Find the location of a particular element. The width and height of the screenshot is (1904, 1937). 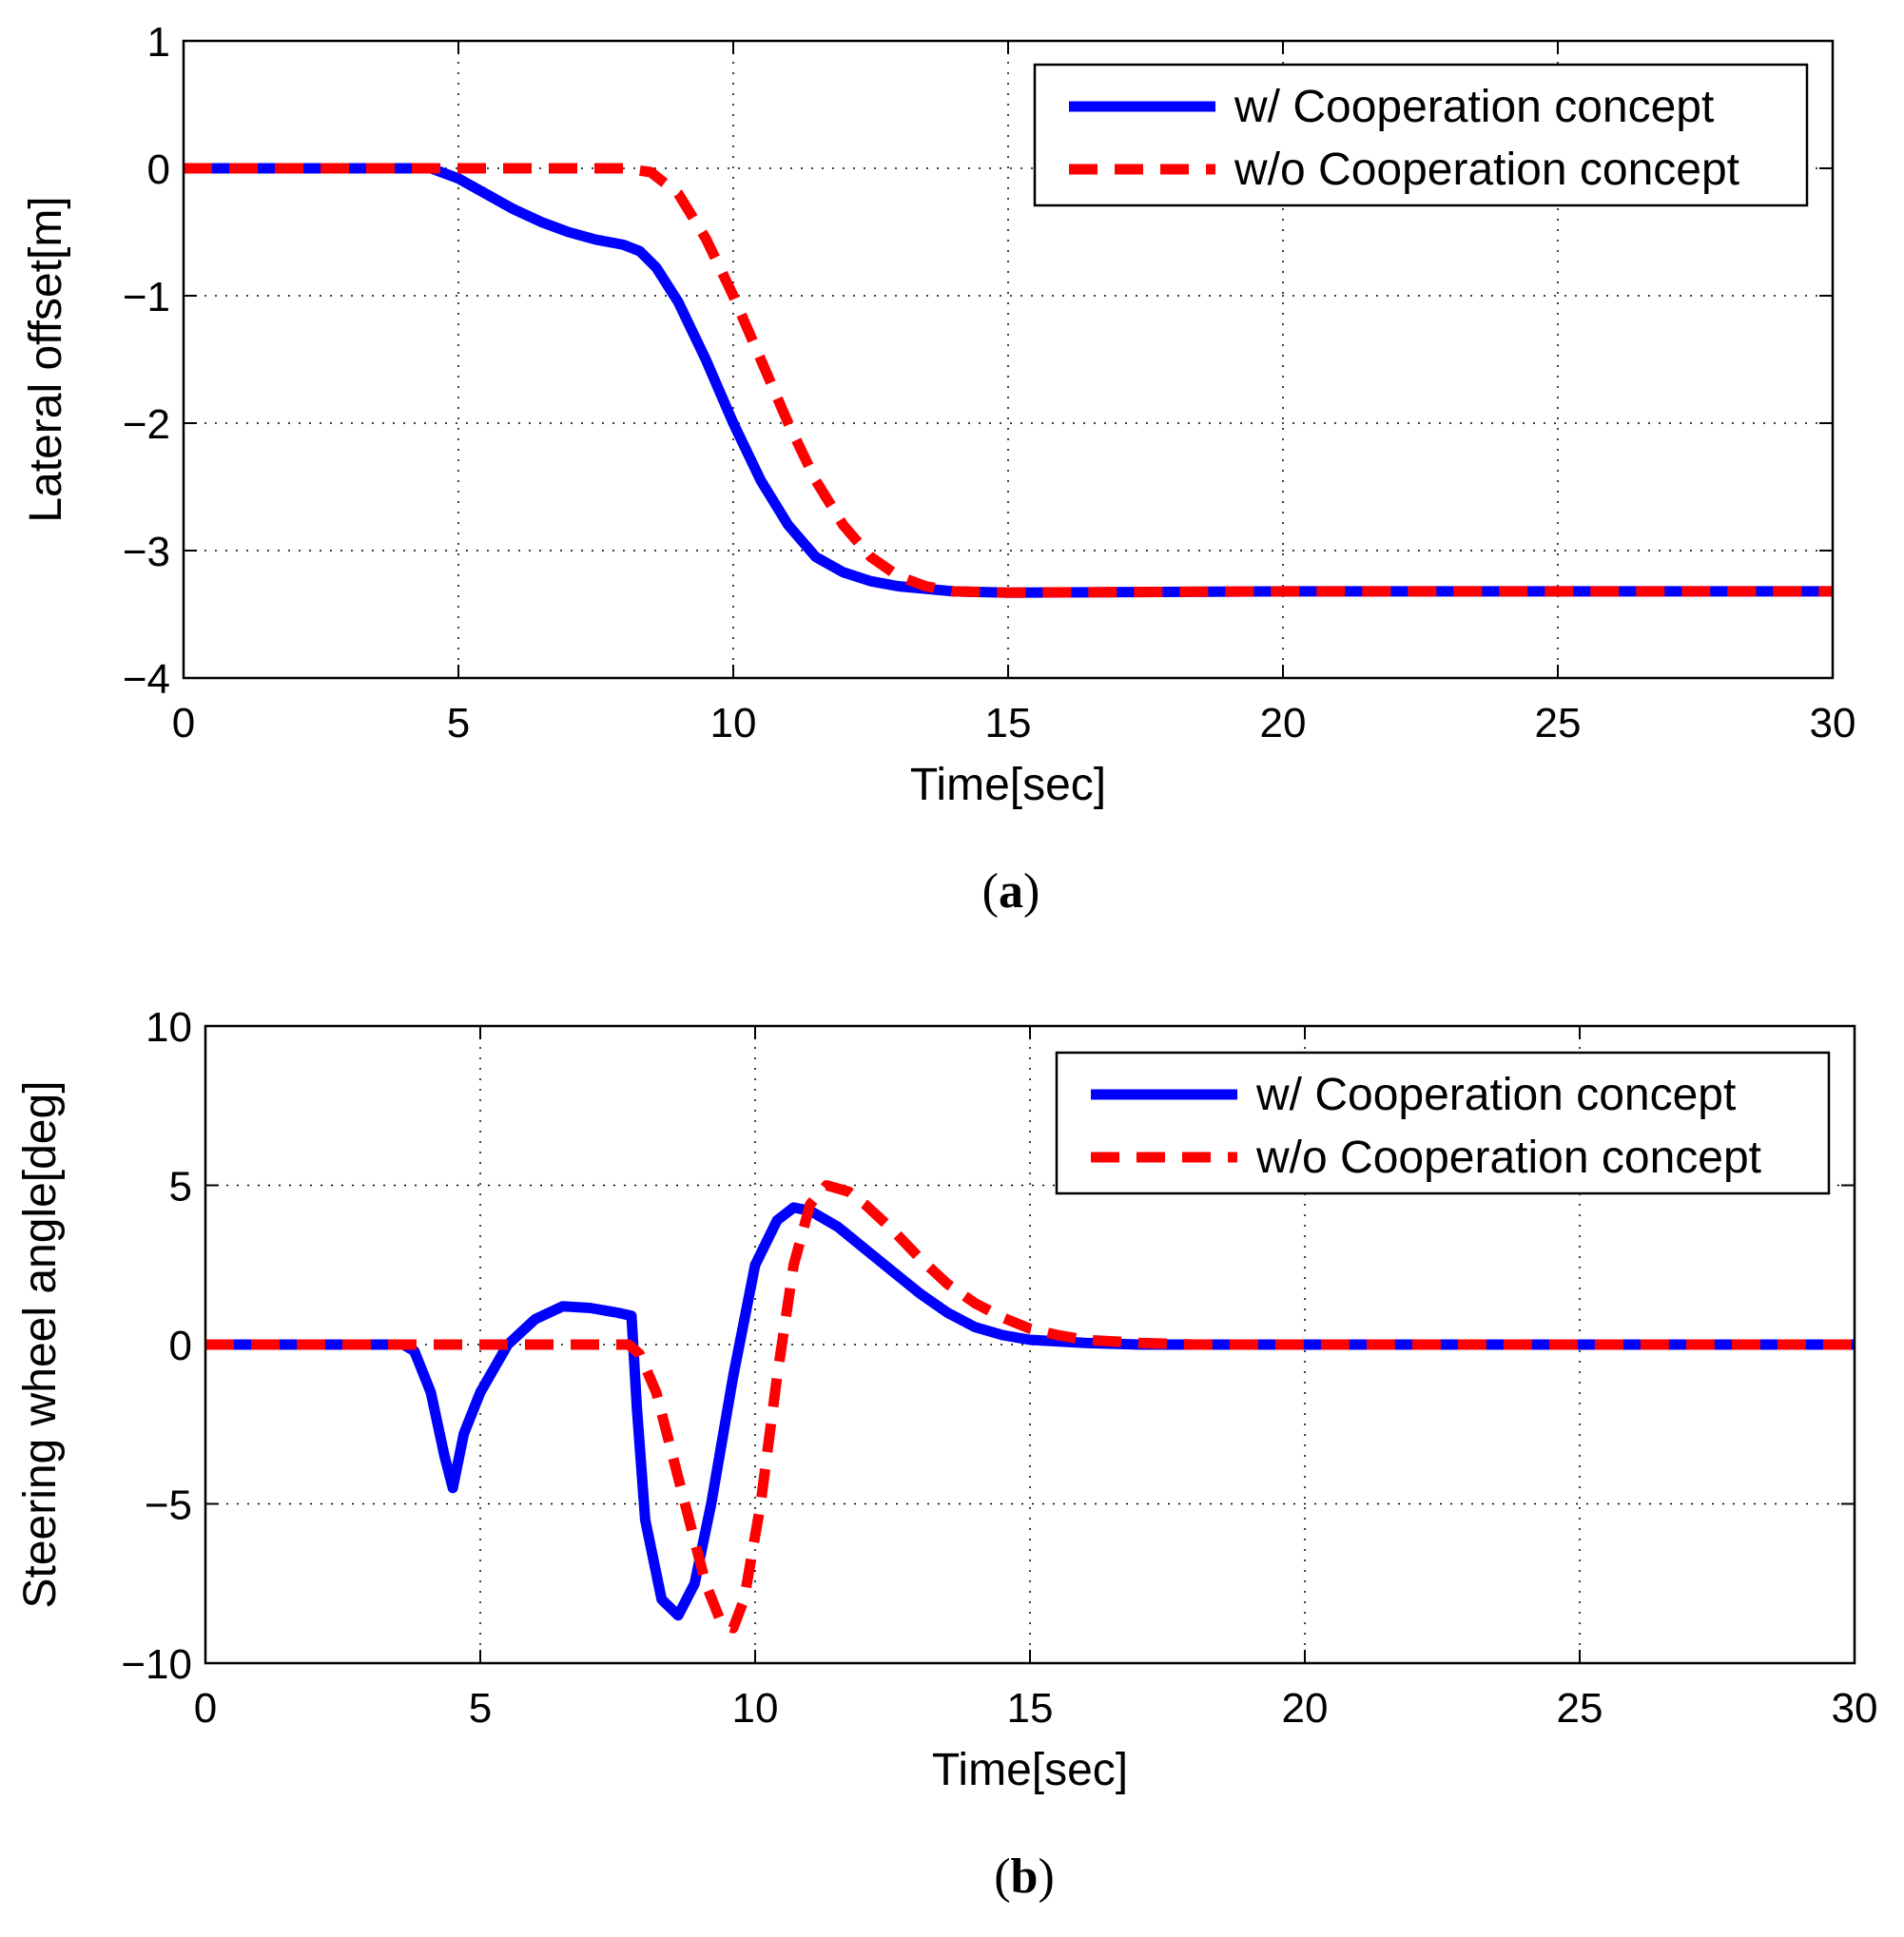

caption-a: (a) is located at coordinates (1011, 891).